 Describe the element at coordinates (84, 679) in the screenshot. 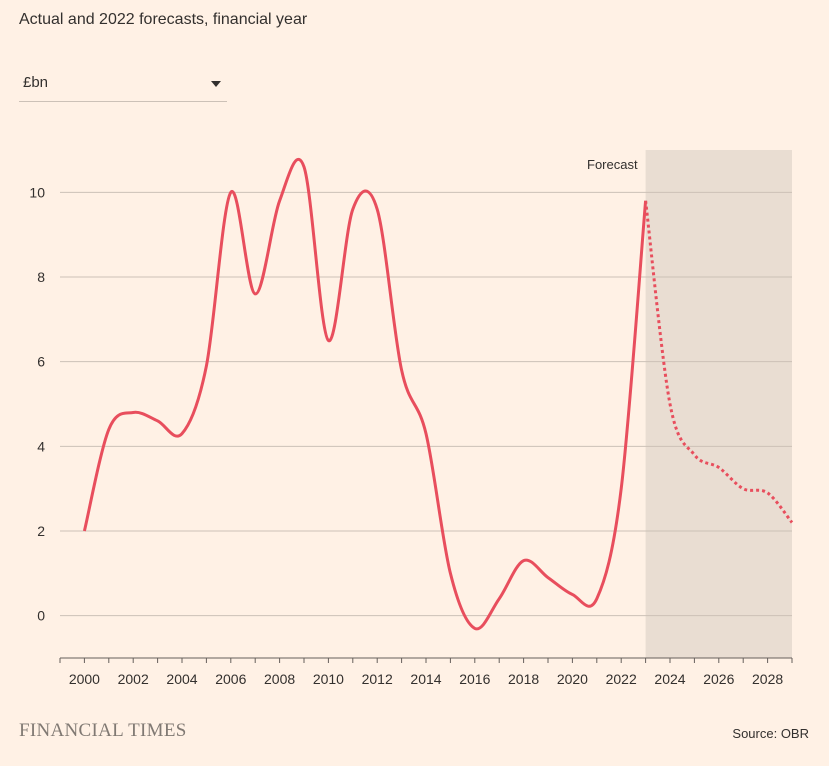

I see `x-tick-label: 2000` at that location.